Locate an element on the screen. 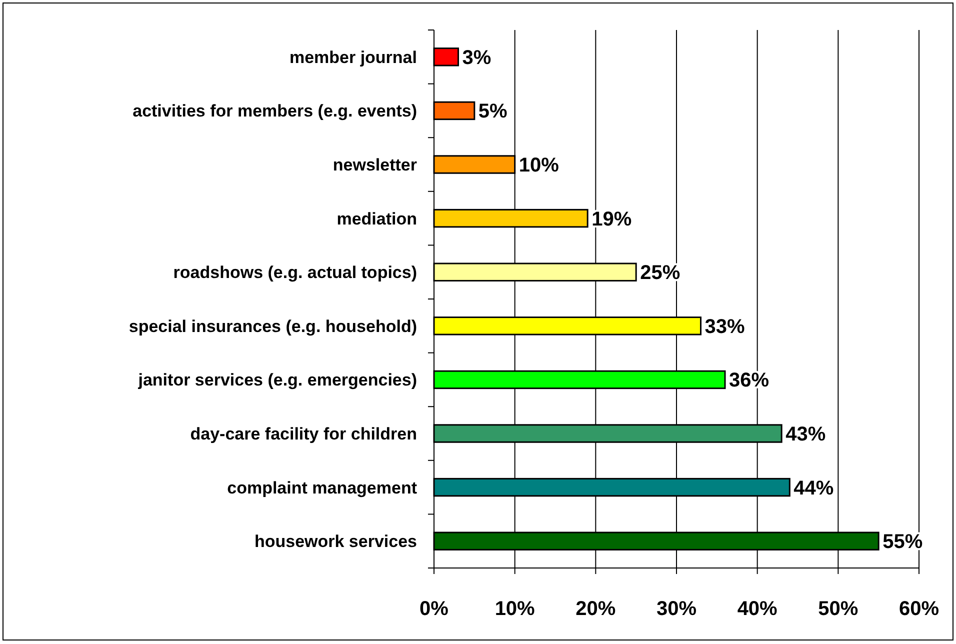 This screenshot has height=644, width=956. x-tick-label: 40% is located at coordinates (757, 609).